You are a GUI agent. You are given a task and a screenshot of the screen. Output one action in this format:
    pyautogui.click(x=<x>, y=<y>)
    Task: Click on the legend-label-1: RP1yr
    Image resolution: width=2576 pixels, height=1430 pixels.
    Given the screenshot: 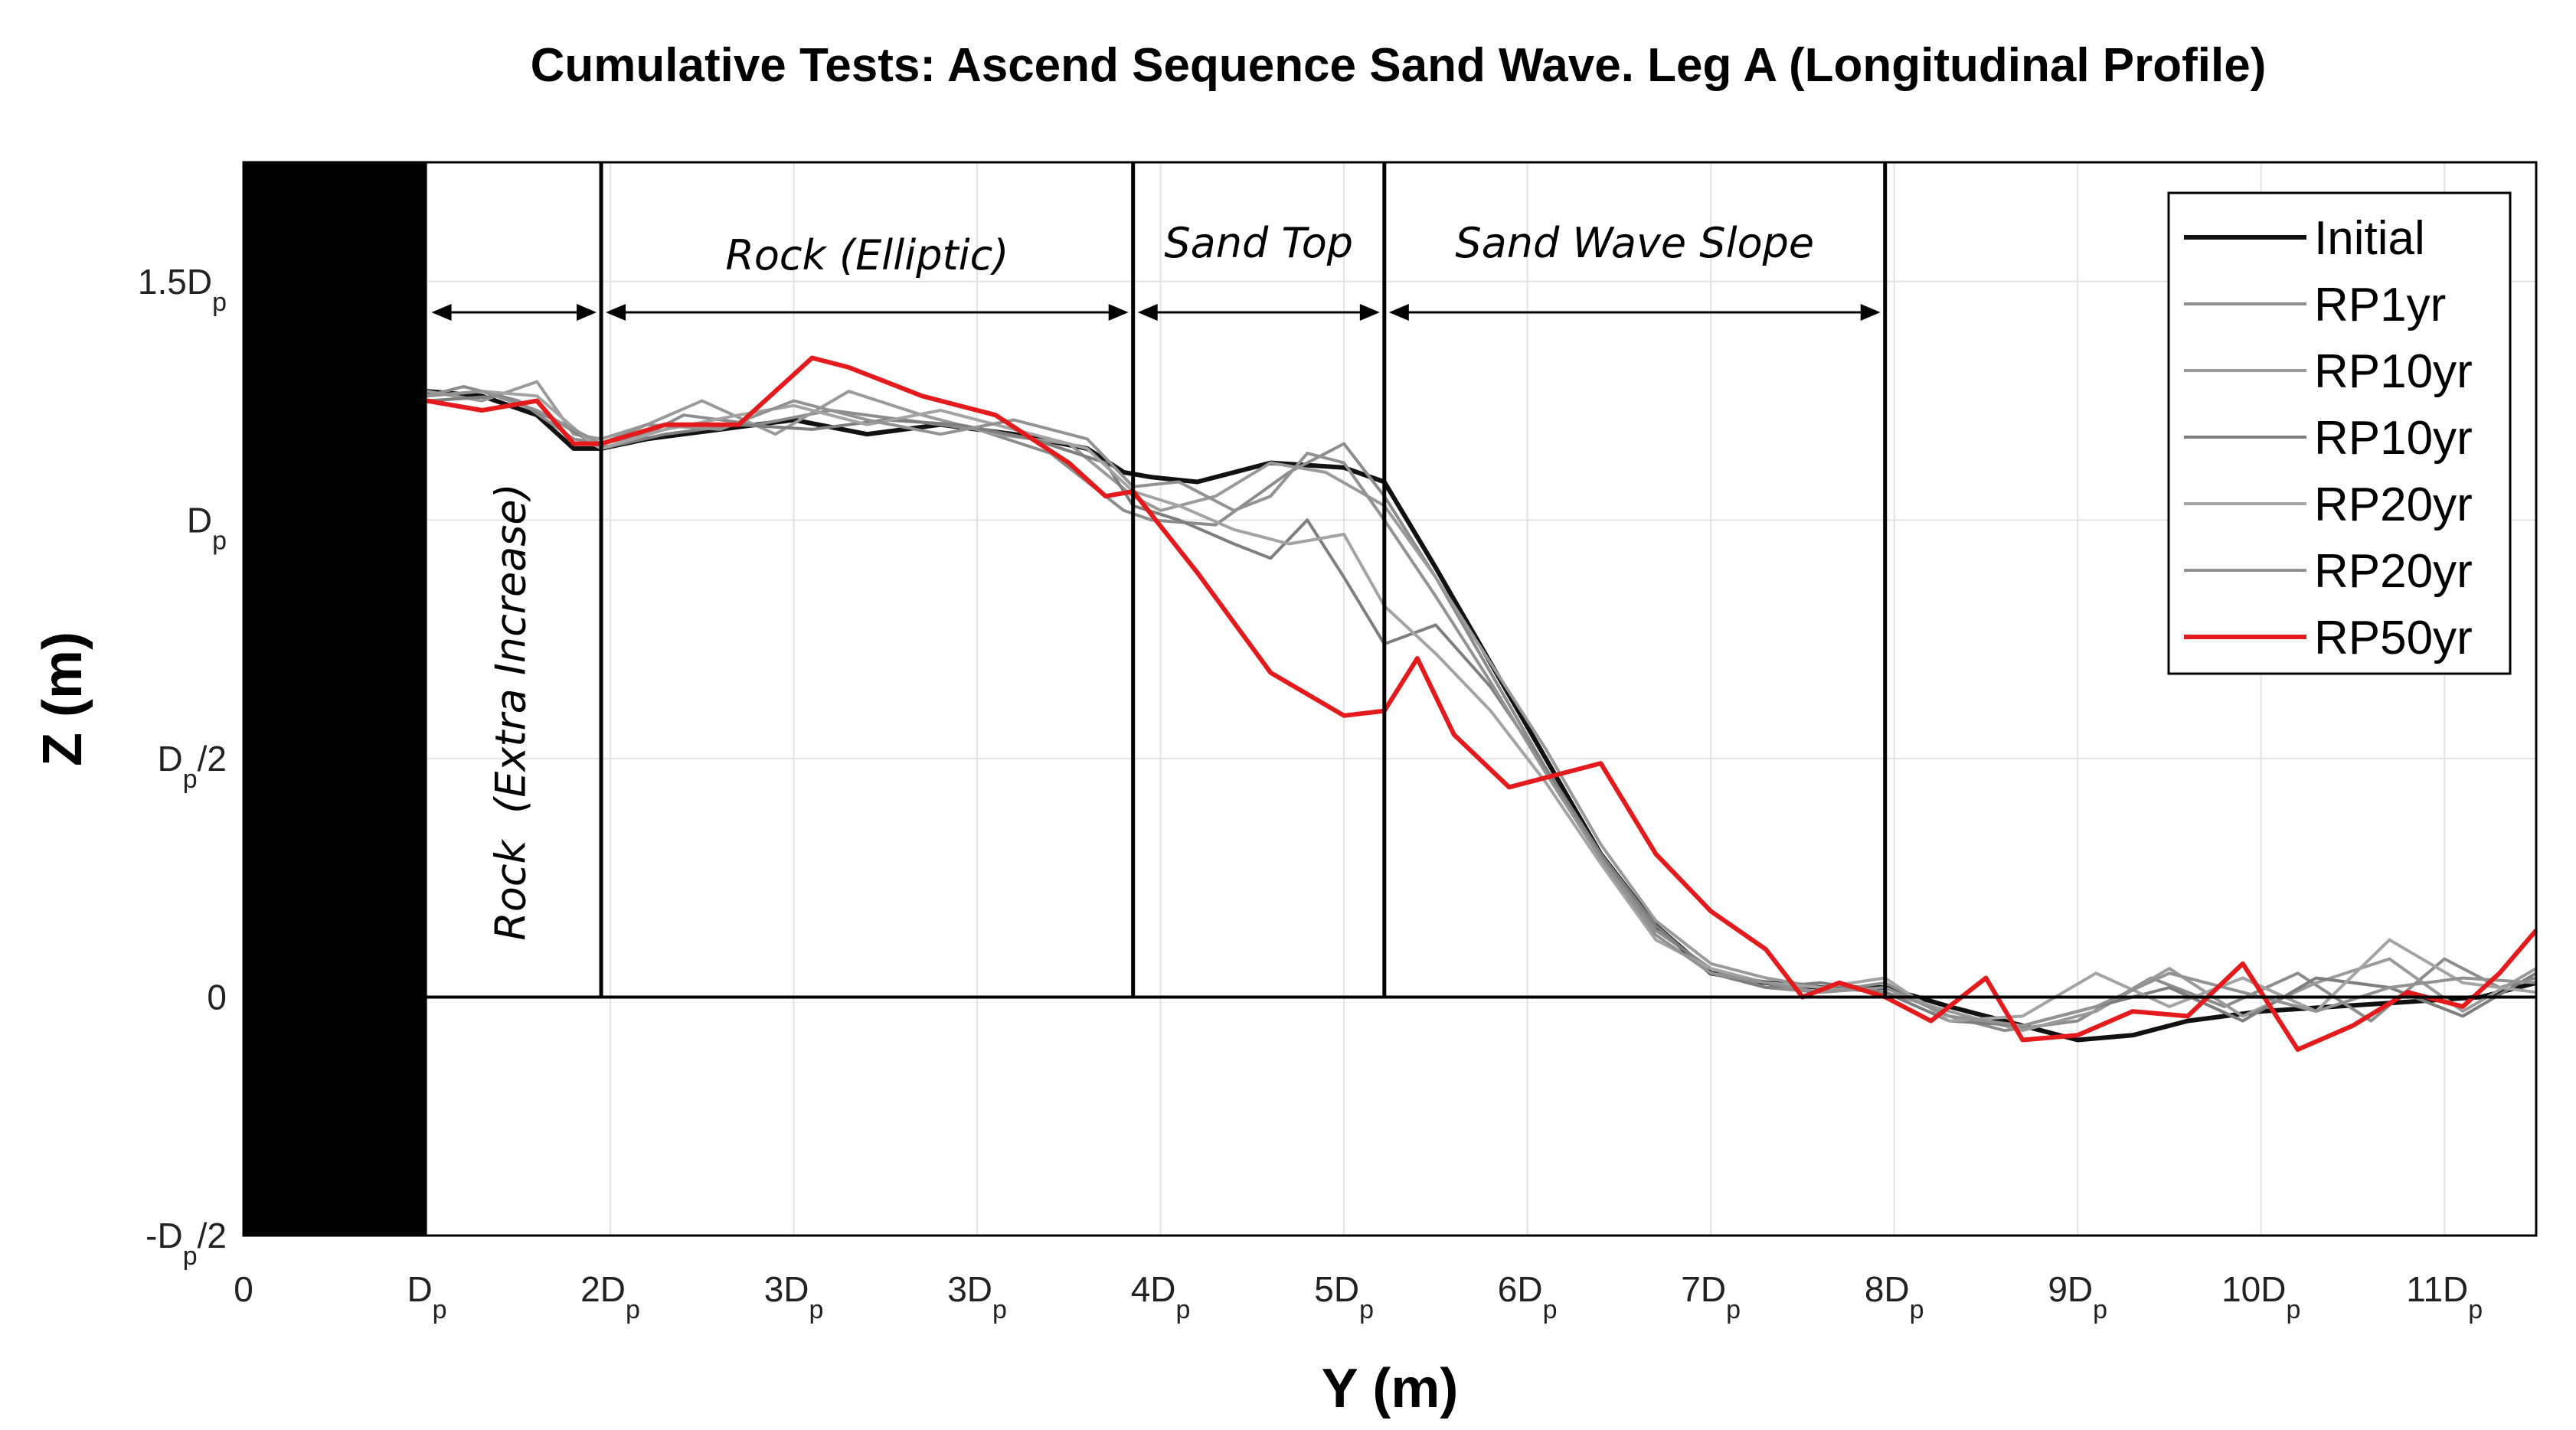 What is the action you would take?
    pyautogui.click(x=2380, y=305)
    